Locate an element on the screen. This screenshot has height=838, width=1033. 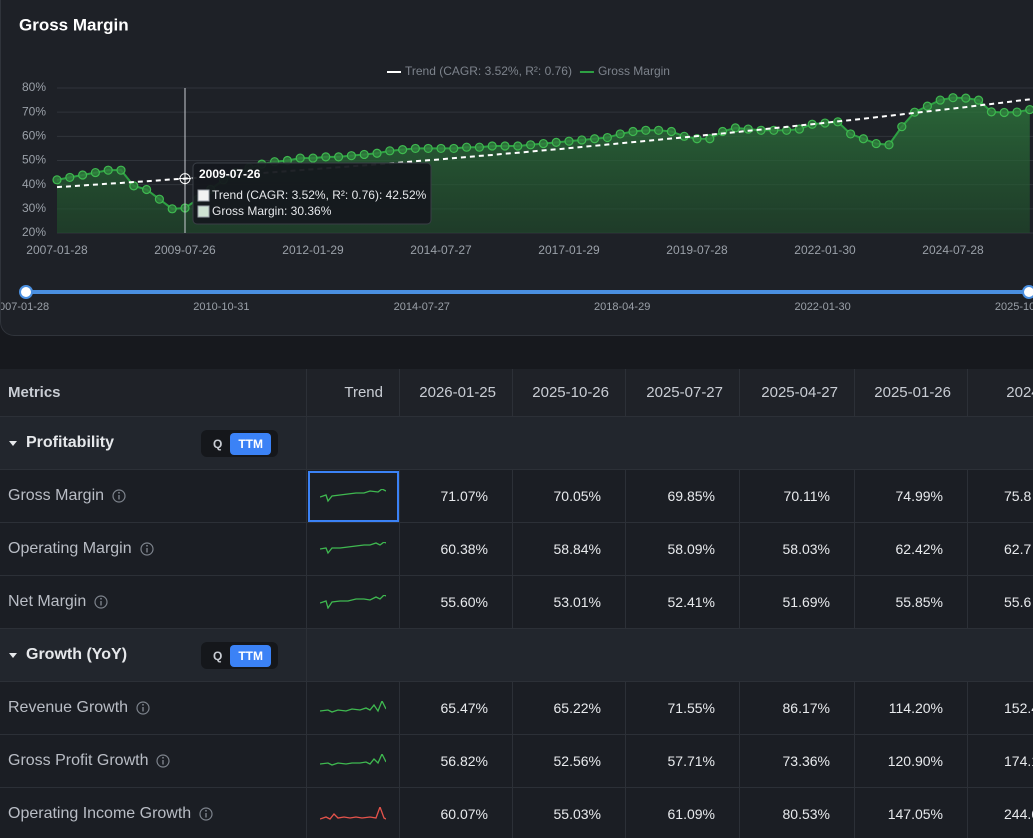
y-tick-label: 60% is located at coordinates (34, 136).